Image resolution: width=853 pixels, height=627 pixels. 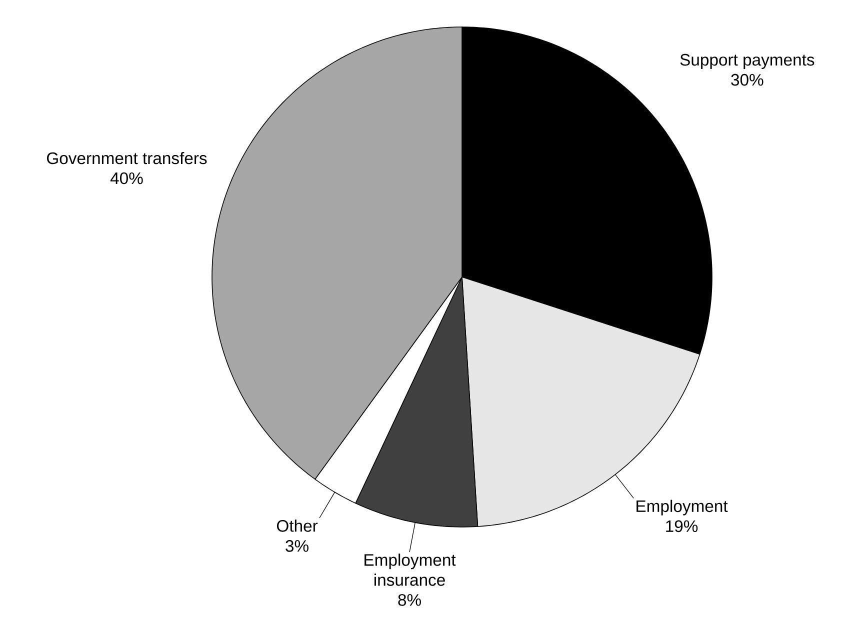 I want to click on slice-label: Government transfers, so click(x=127, y=158).